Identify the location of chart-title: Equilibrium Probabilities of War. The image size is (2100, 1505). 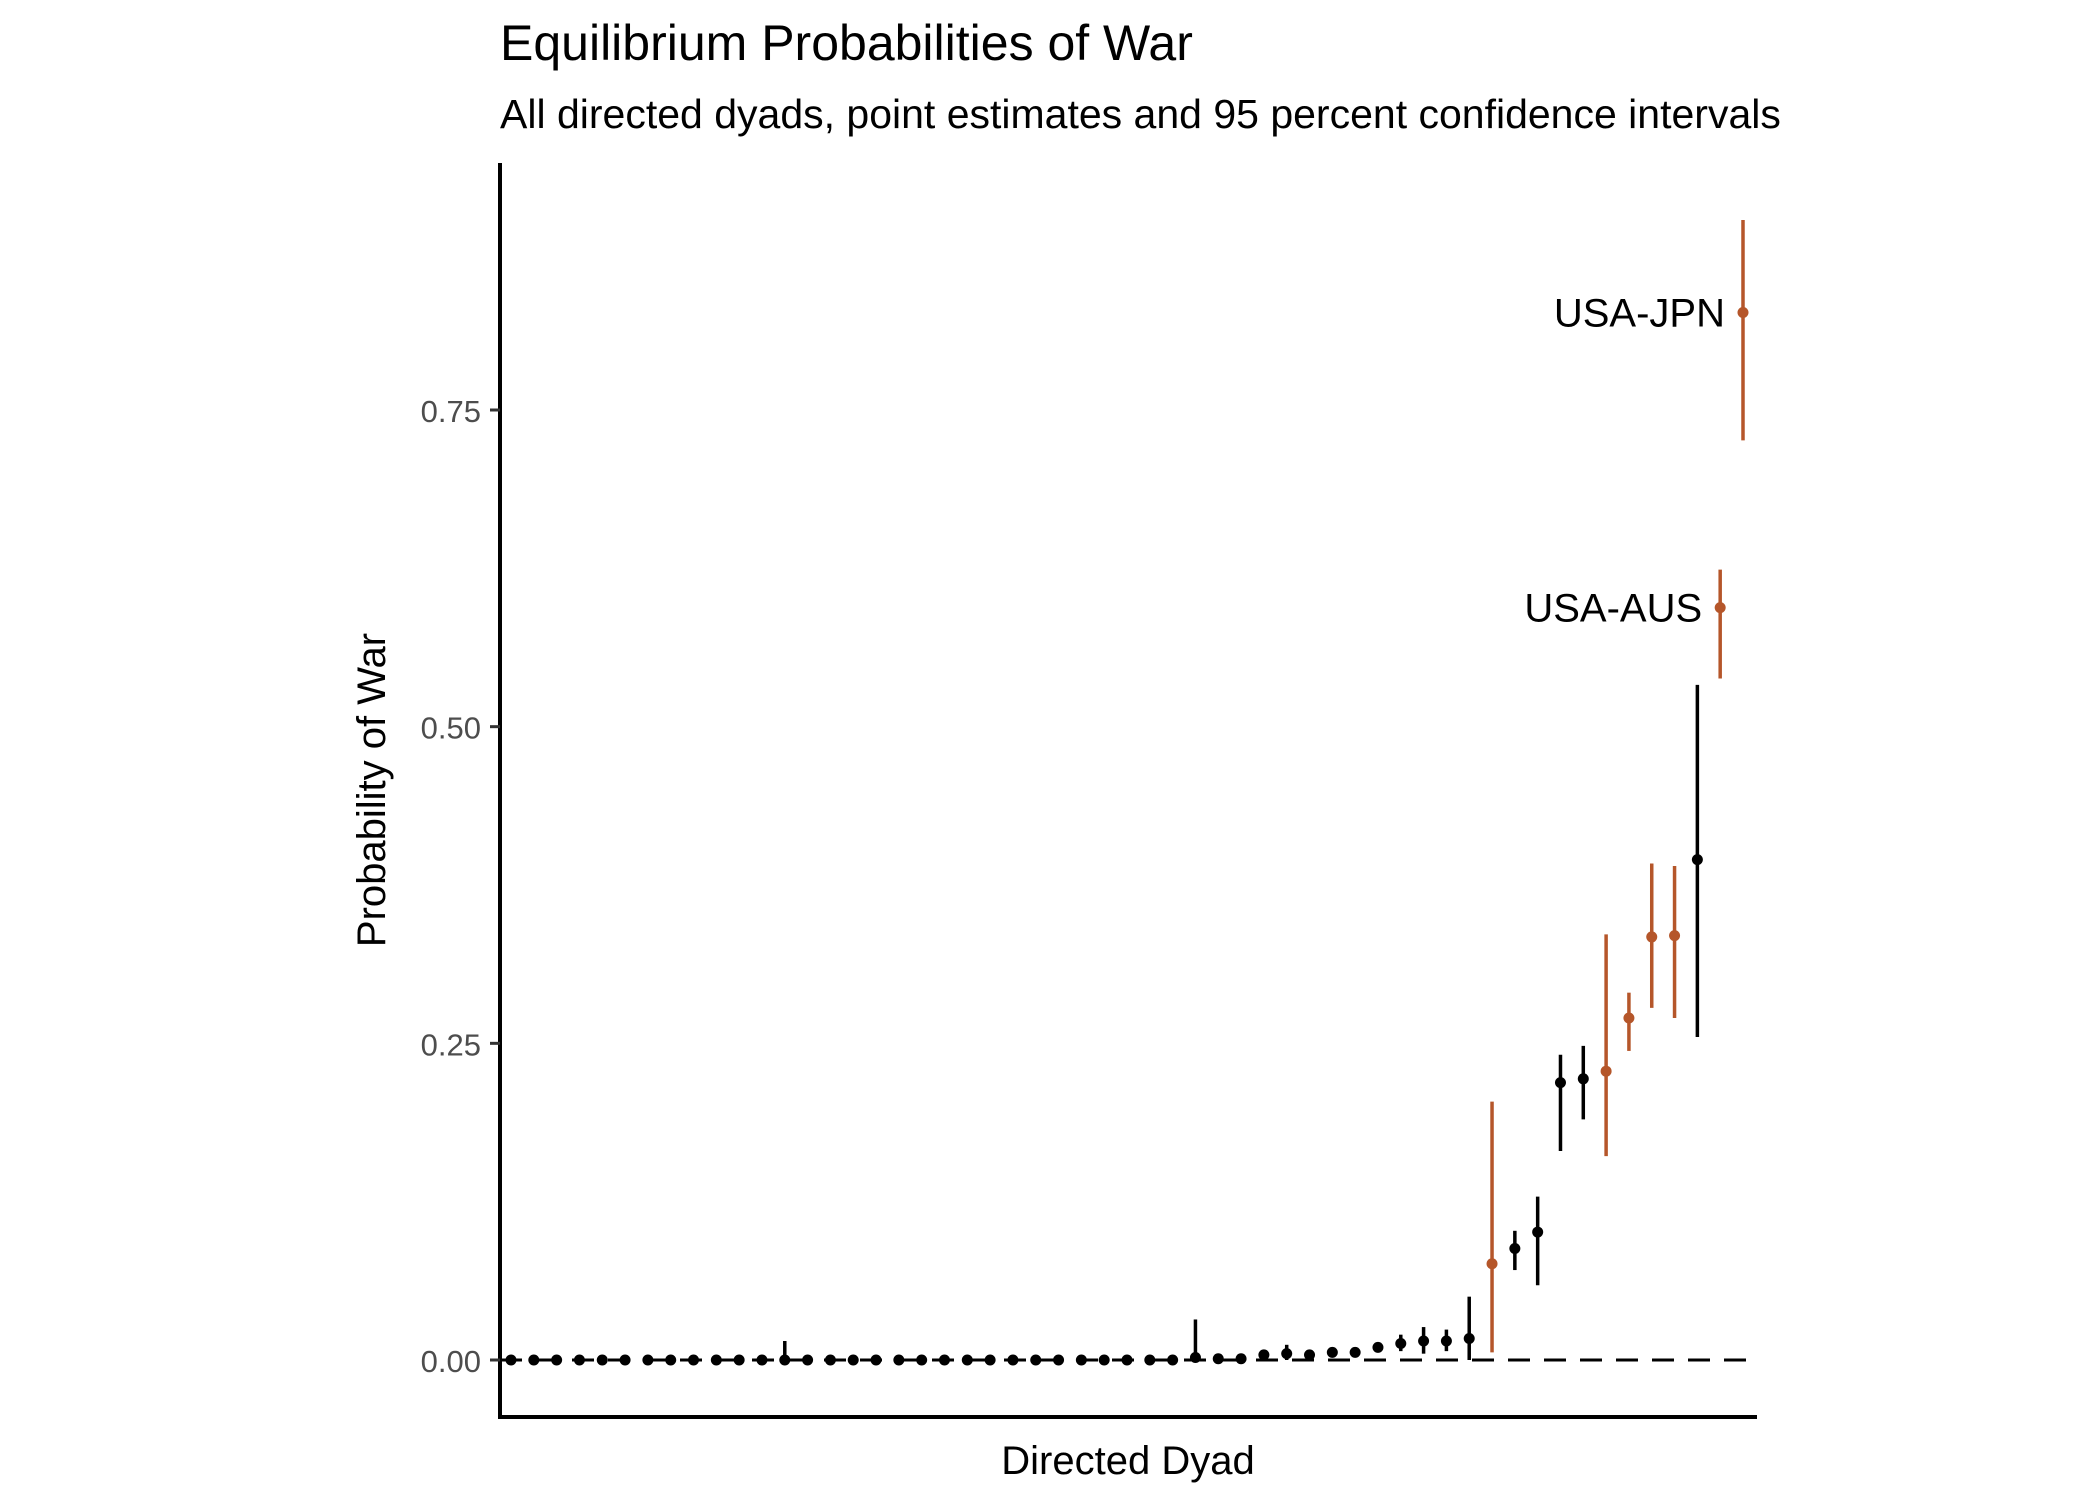
(846, 43).